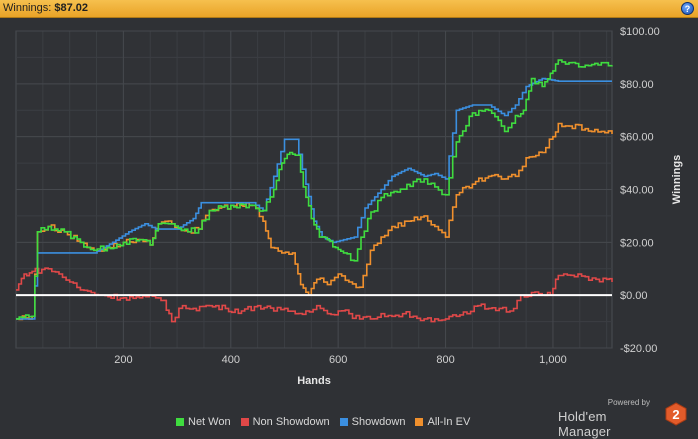  I want to click on branding: Powered by Hold'em Manager 2, so click(623, 414).